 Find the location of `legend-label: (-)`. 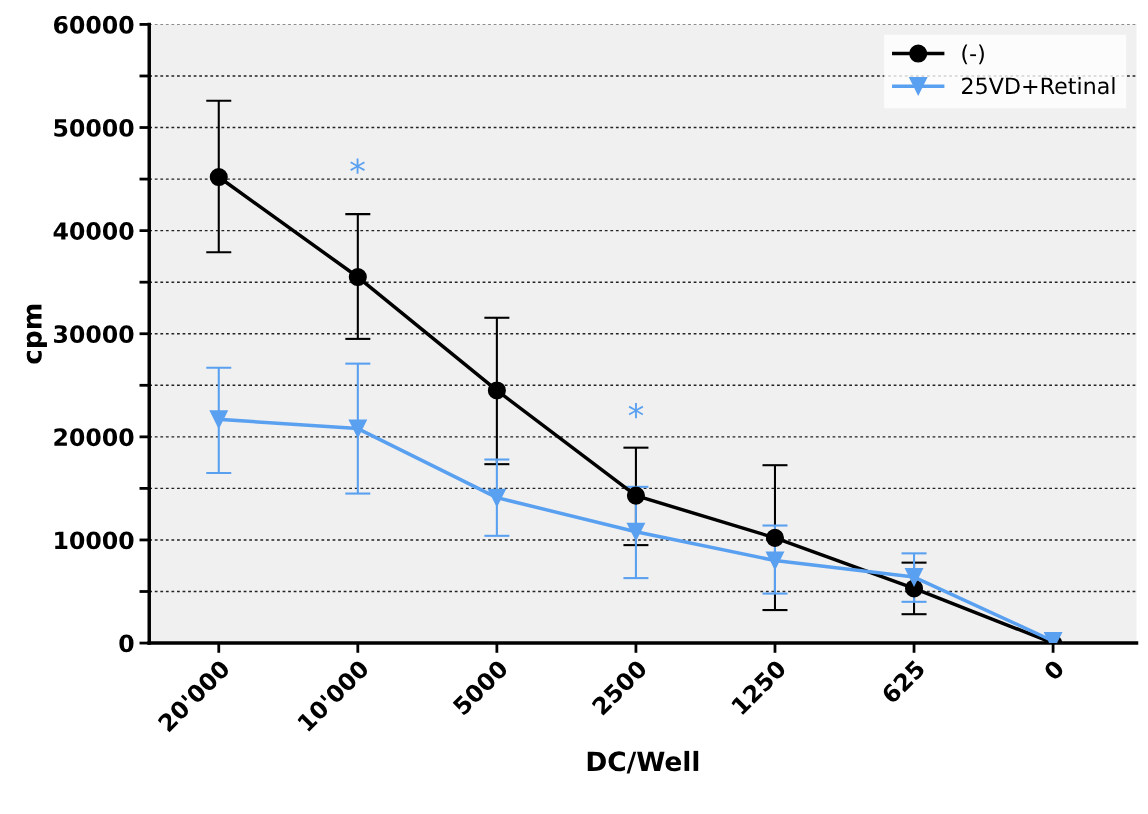

legend-label: (-) is located at coordinates (973, 54).